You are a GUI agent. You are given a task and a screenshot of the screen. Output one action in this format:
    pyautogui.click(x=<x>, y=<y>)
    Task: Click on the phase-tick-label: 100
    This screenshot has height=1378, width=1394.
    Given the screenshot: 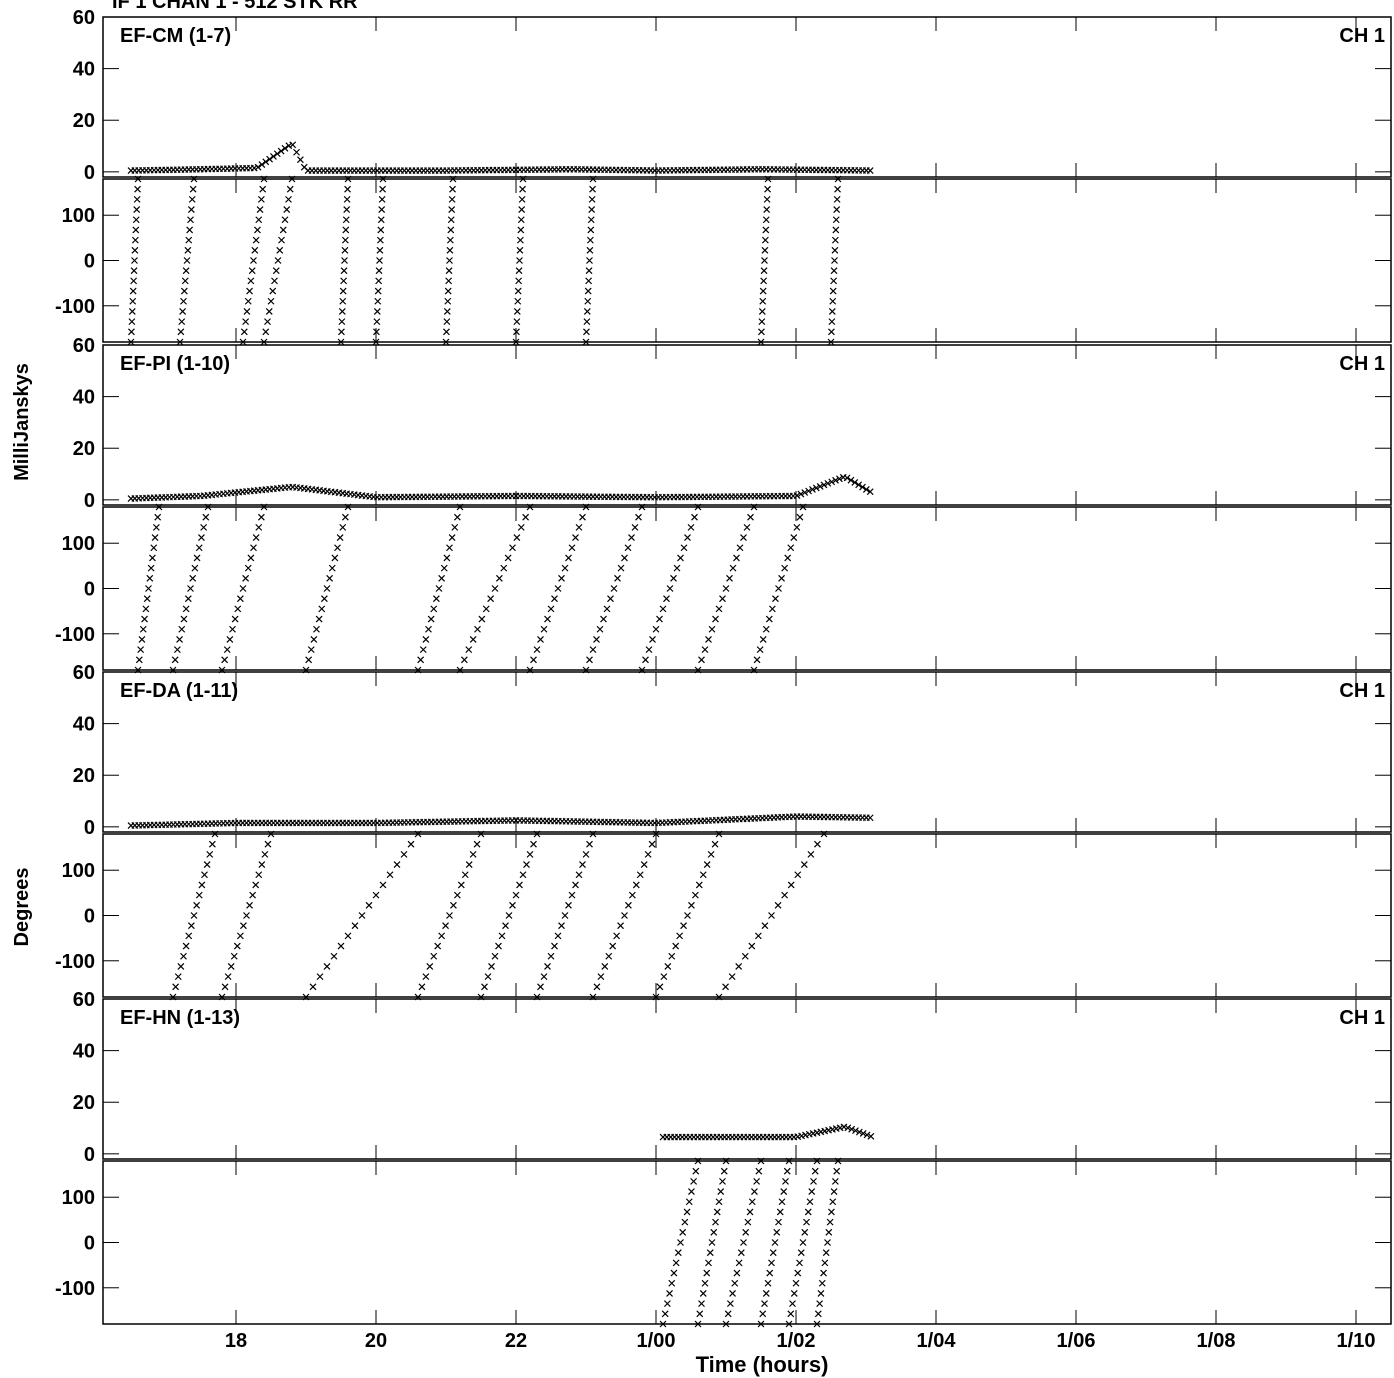 What is the action you would take?
    pyautogui.click(x=78, y=1198)
    